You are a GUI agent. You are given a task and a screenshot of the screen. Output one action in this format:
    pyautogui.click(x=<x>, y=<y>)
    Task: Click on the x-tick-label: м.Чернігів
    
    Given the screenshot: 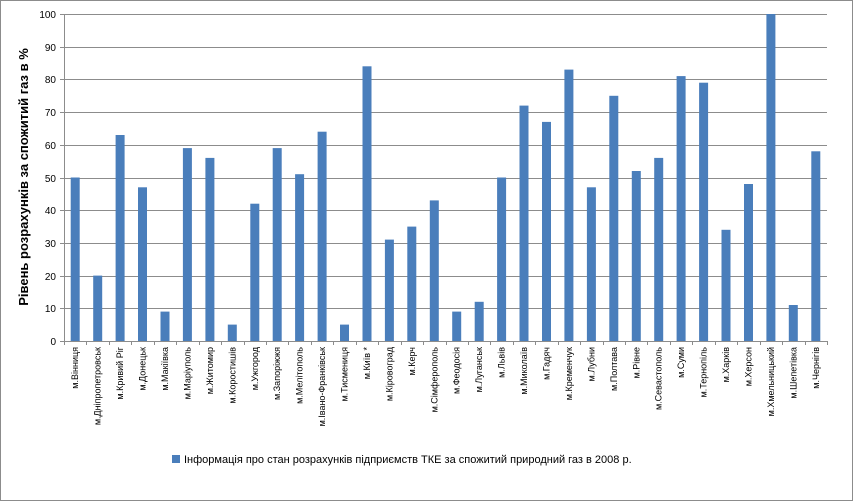 What is the action you would take?
    pyautogui.click(x=816, y=368)
    